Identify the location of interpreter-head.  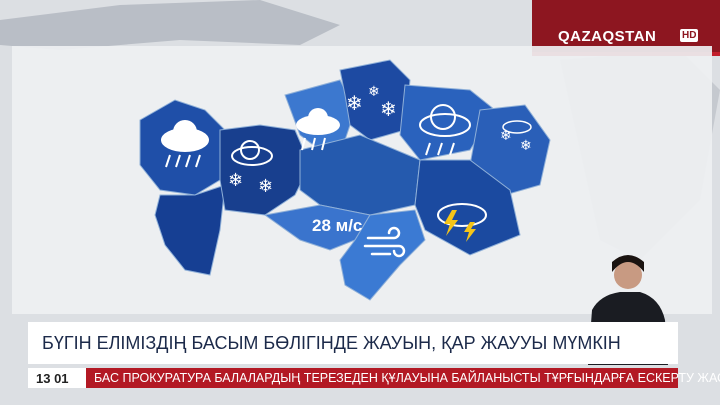
(628, 275).